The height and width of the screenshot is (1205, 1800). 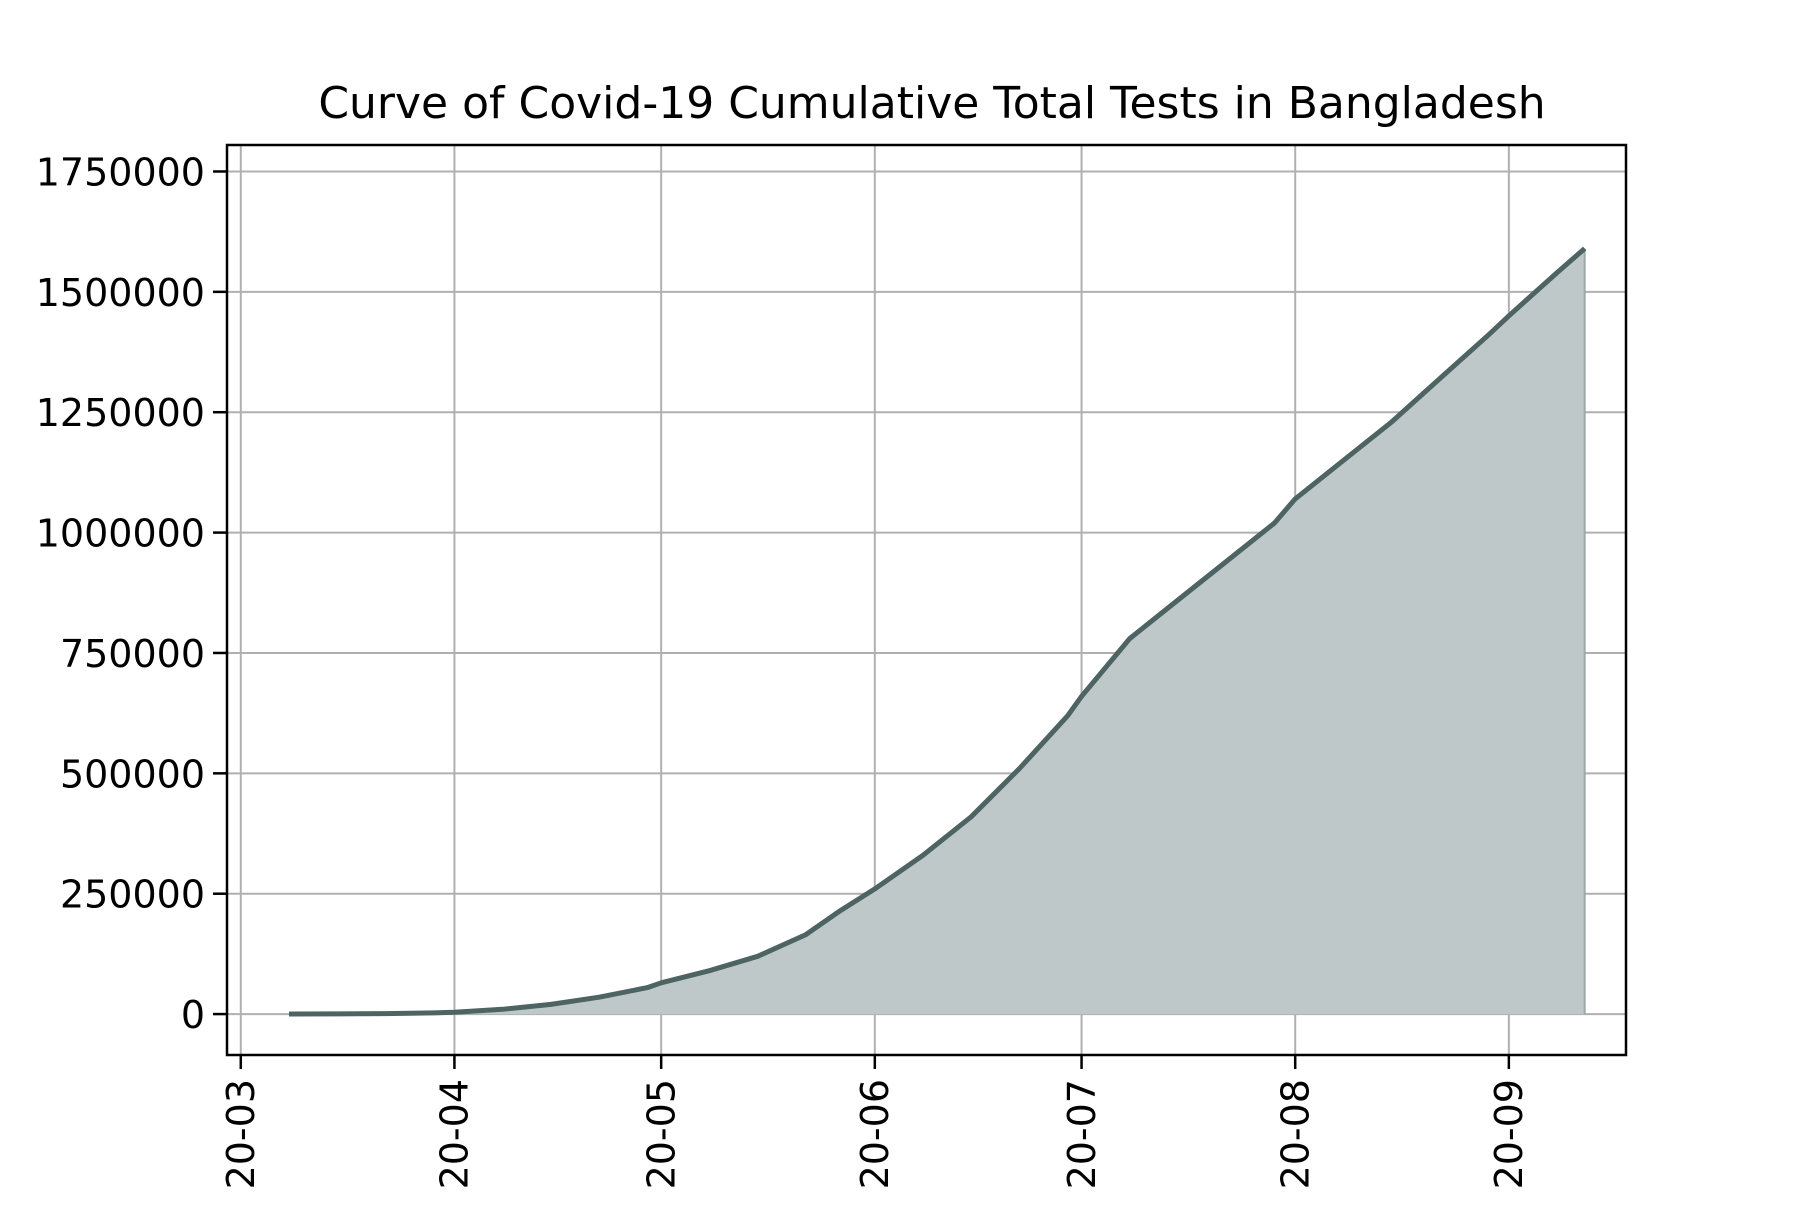 I want to click on y-tick-label: 1500000, so click(x=120, y=293).